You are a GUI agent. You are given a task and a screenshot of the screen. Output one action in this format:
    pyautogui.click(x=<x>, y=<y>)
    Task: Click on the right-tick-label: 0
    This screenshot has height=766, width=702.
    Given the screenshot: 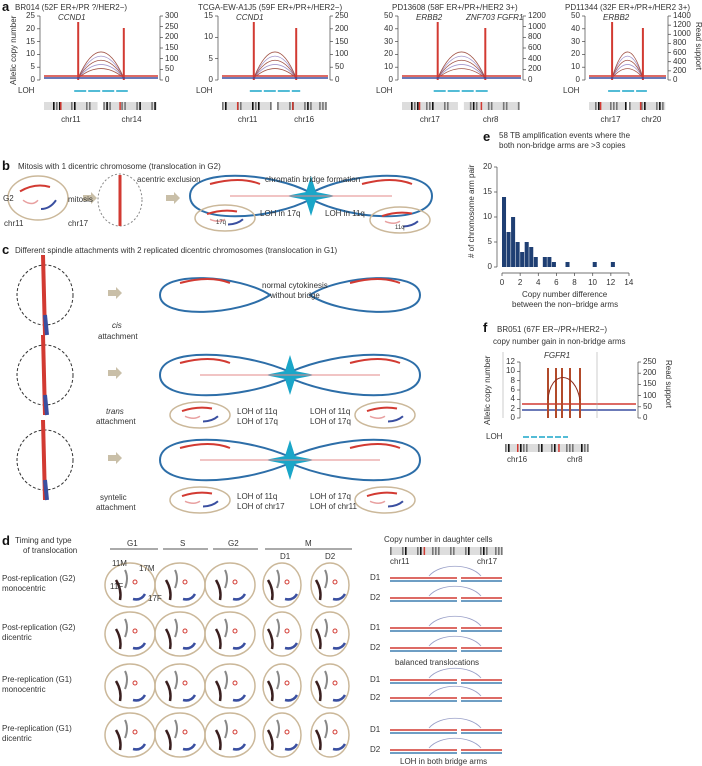 What is the action you would take?
    pyautogui.click(x=675, y=79)
    